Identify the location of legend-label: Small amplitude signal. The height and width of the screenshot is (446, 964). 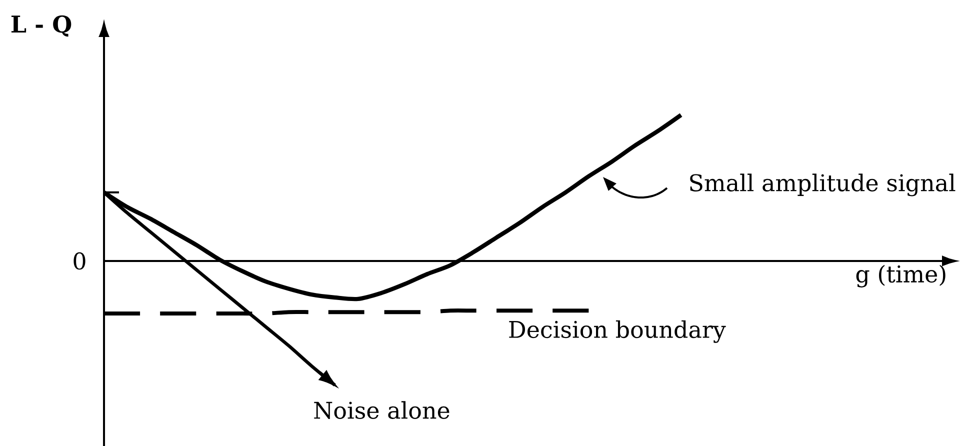
(823, 185).